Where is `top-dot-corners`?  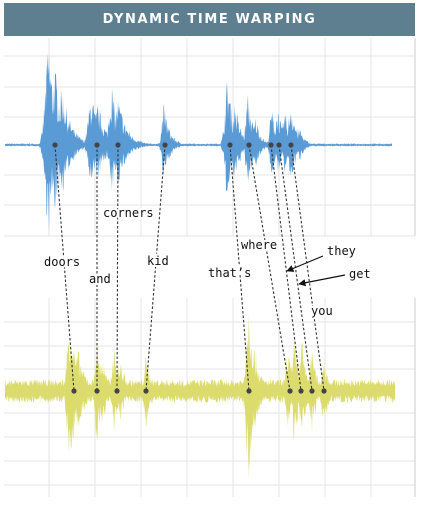 top-dot-corners is located at coordinates (118, 145).